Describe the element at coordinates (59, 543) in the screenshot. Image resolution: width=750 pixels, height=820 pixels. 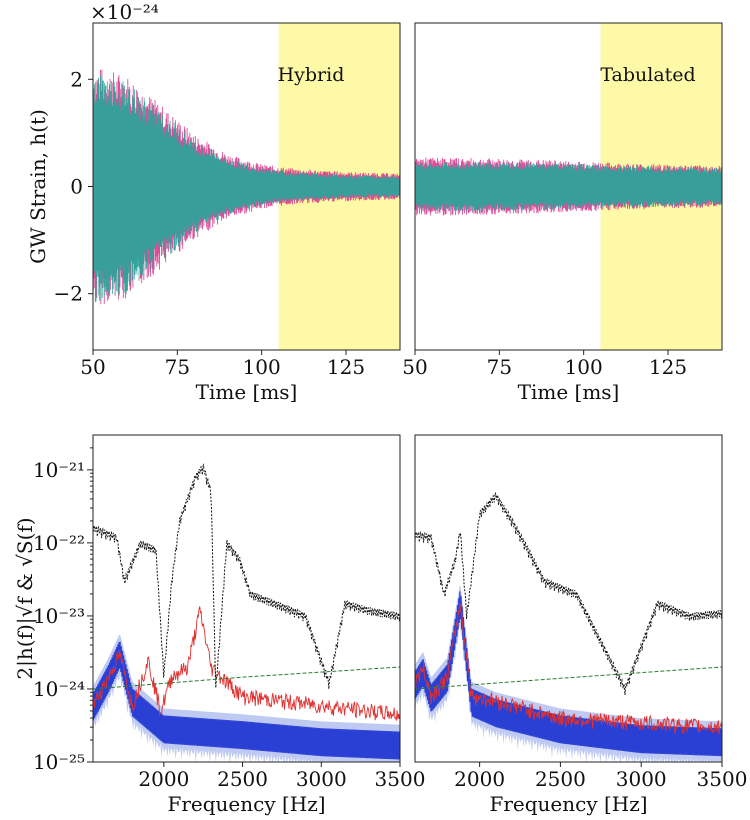
I see `y-tick-label: 10⁻²²` at that location.